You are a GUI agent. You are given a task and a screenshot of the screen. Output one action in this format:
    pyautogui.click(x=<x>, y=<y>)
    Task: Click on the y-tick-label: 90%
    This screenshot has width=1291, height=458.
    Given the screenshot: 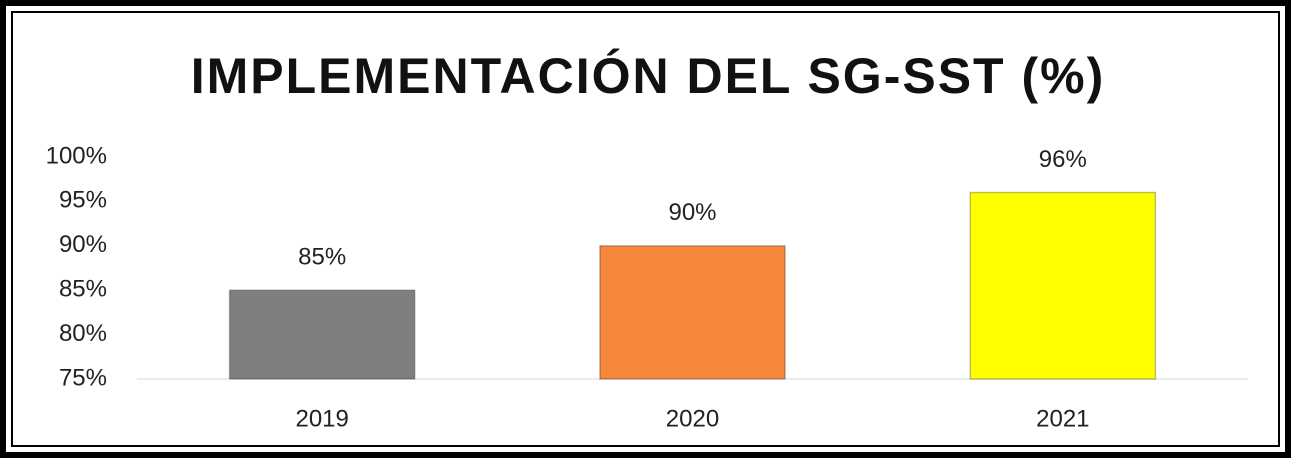 What is the action you would take?
    pyautogui.click(x=83, y=244)
    